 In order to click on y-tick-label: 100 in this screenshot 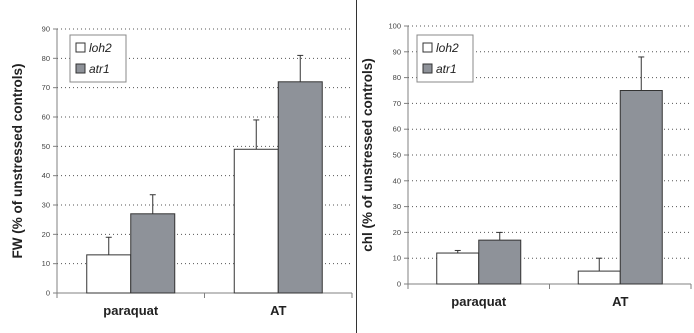, I will do `click(394, 26)`.